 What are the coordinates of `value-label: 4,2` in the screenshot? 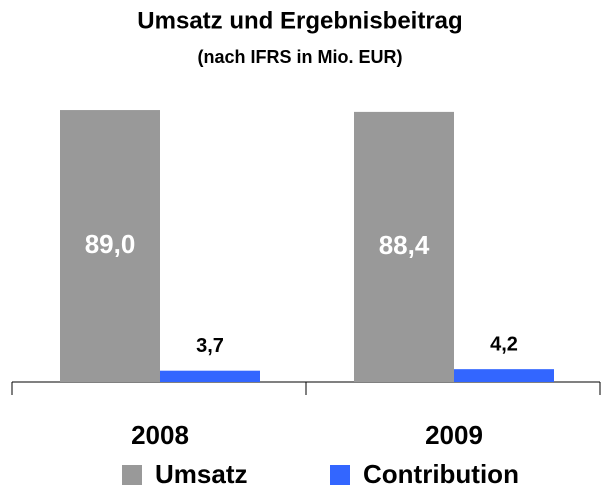 It's located at (504, 344).